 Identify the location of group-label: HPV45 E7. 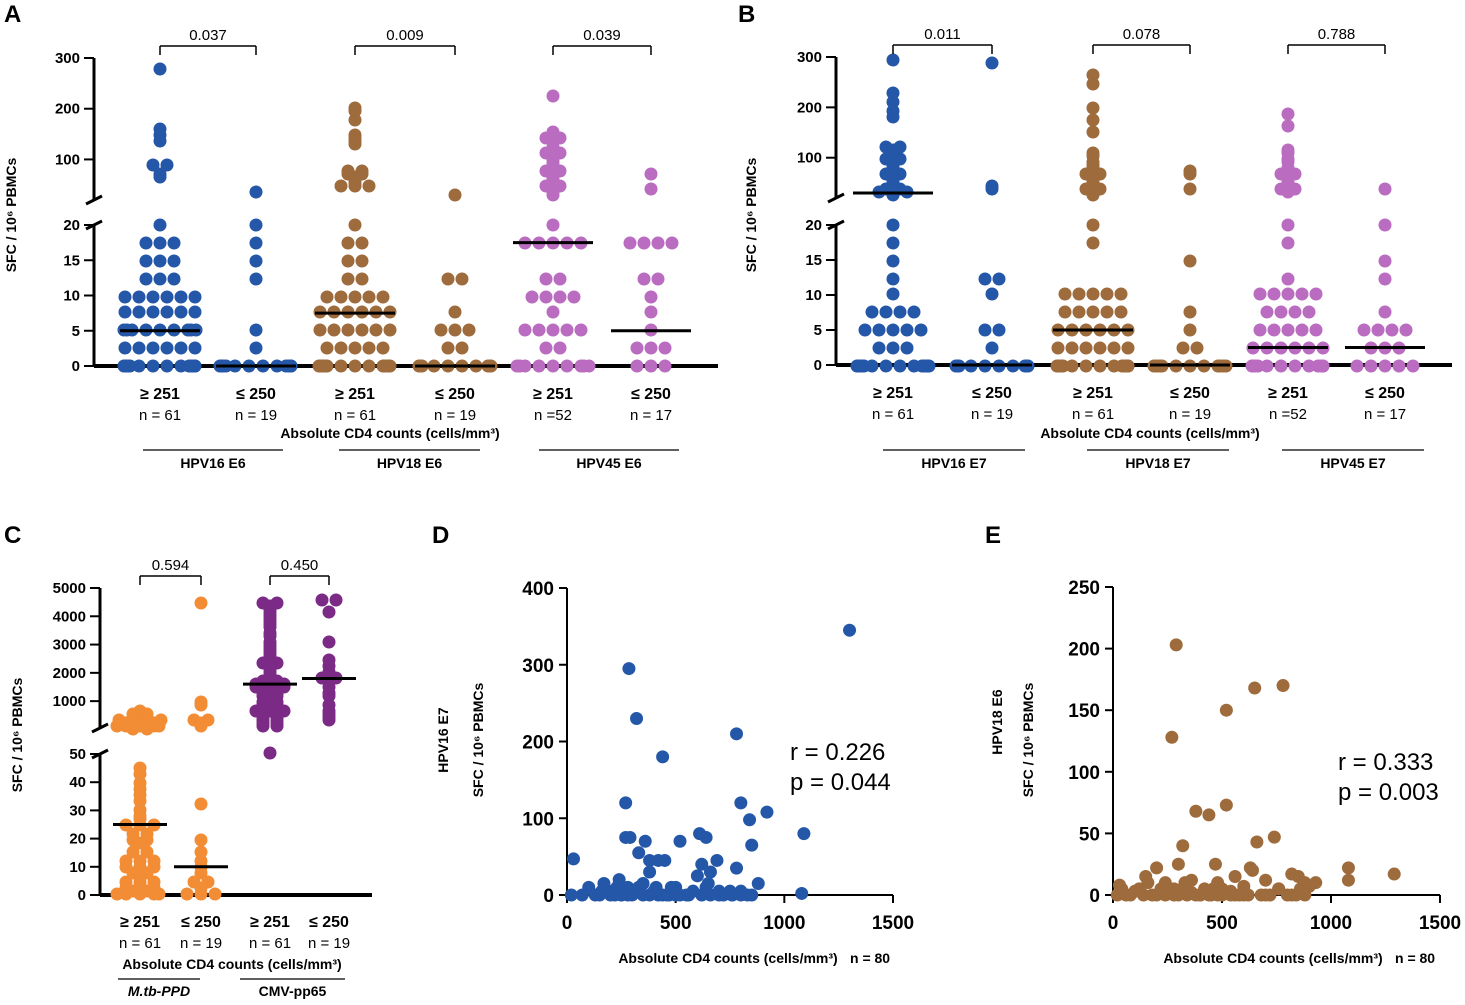
(1353, 463).